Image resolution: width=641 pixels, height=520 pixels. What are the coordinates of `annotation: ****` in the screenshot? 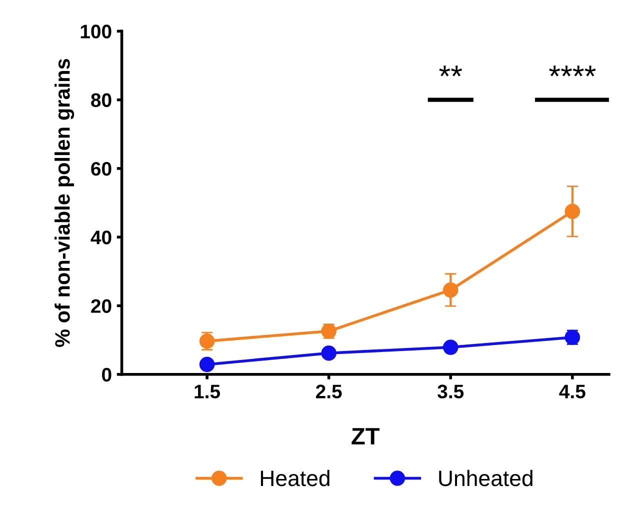 It's located at (572, 71).